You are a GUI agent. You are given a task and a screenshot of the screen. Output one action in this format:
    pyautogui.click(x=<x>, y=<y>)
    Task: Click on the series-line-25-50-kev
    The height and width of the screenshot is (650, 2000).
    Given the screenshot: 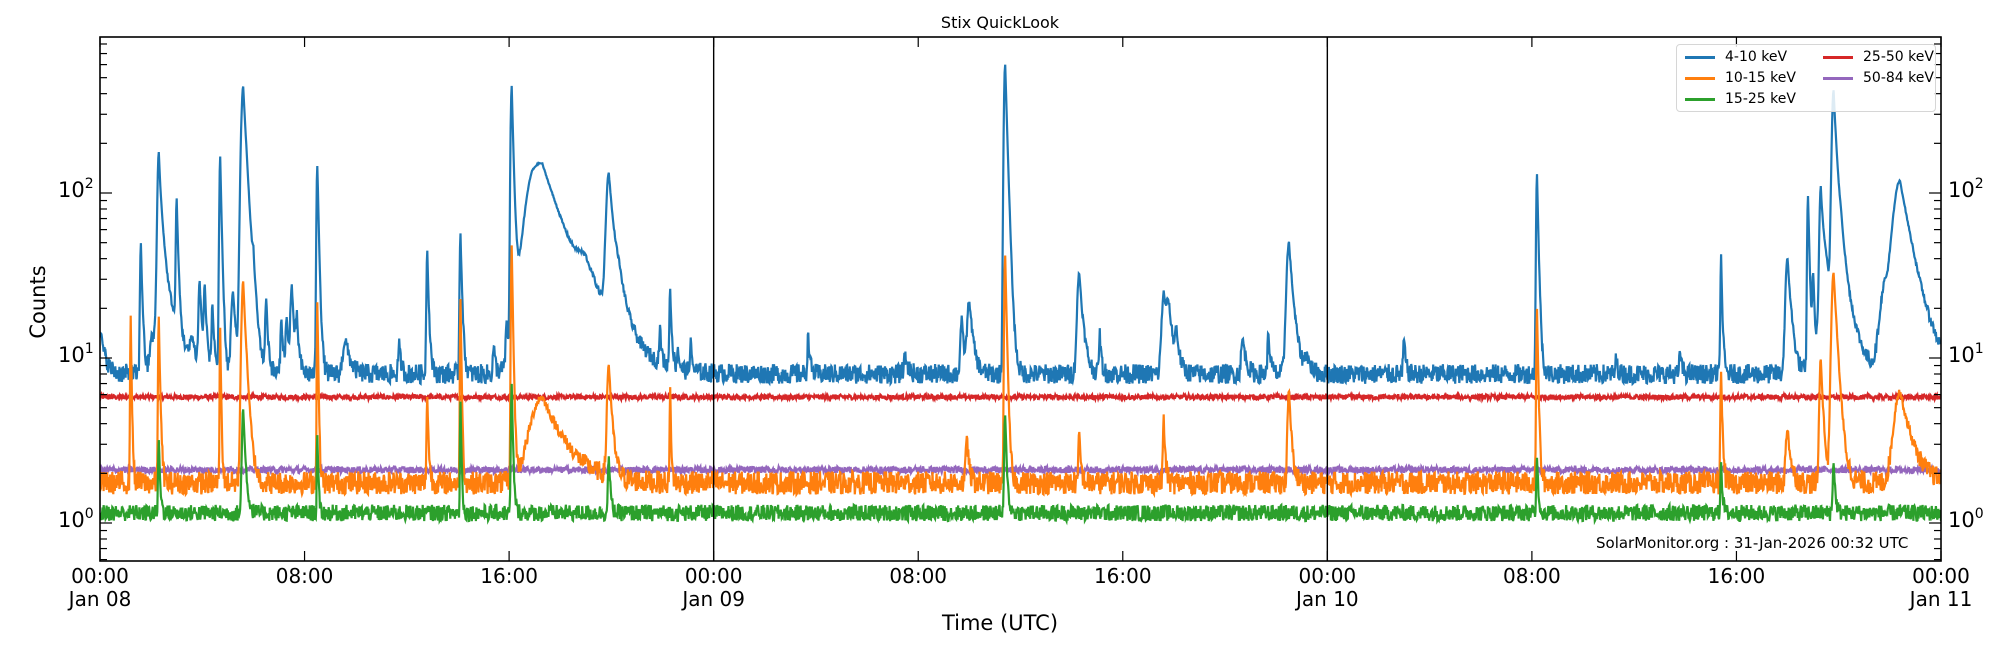 What is the action you would take?
    pyautogui.click(x=1020, y=397)
    